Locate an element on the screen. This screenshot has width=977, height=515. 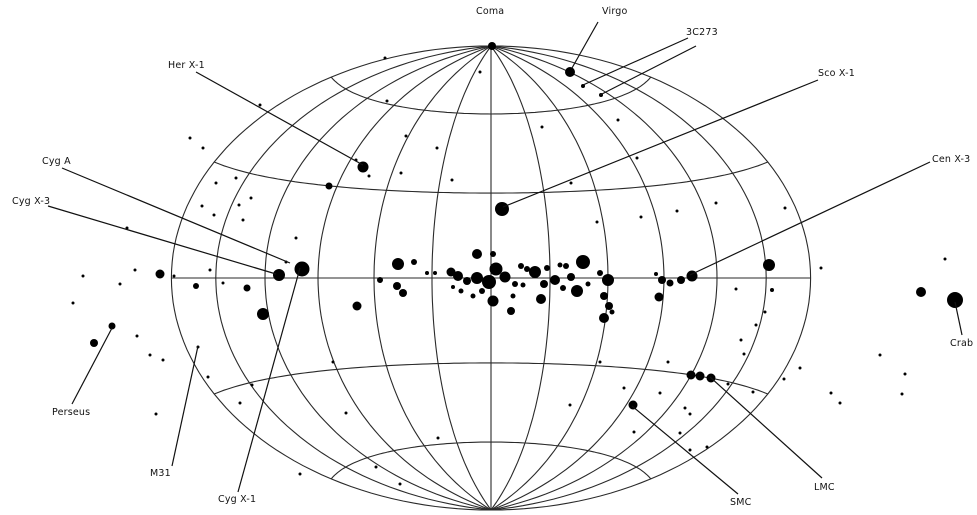
leader-cygx1 is located at coordinates (269, 380).